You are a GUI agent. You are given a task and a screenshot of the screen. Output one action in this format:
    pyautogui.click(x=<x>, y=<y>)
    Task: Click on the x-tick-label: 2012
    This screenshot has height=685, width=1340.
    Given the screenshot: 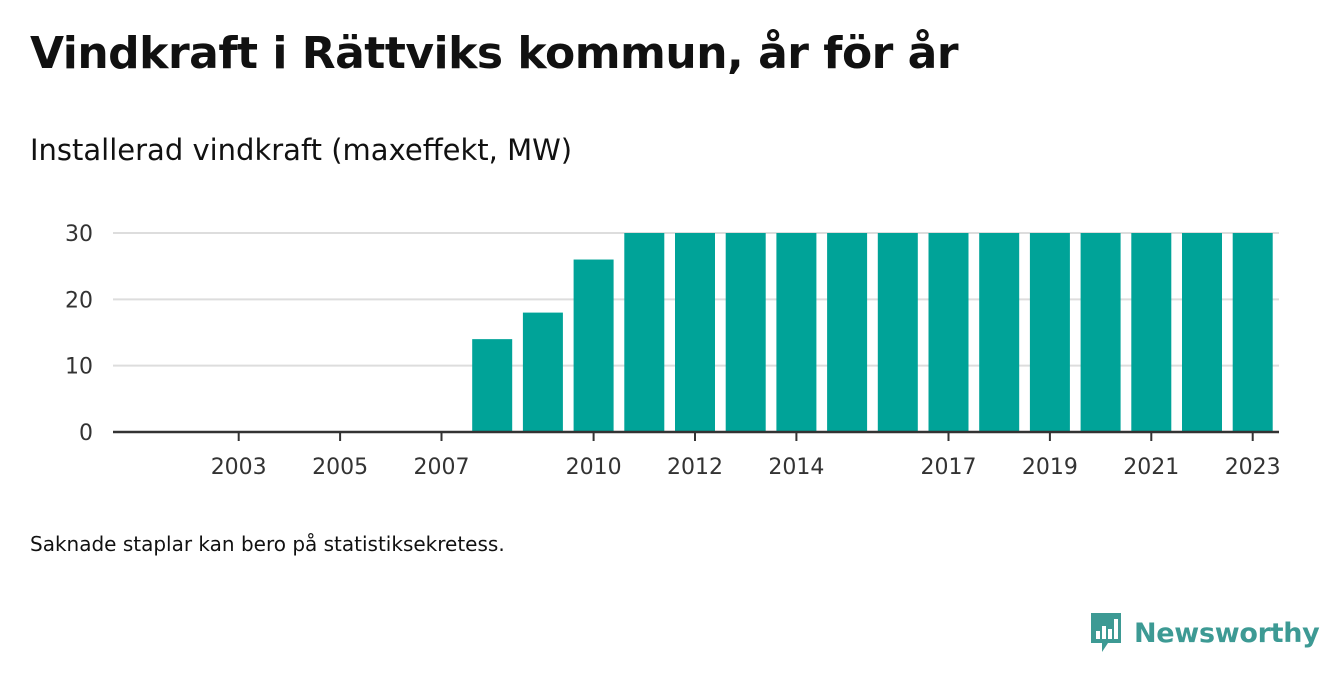 What is the action you would take?
    pyautogui.click(x=695, y=467)
    